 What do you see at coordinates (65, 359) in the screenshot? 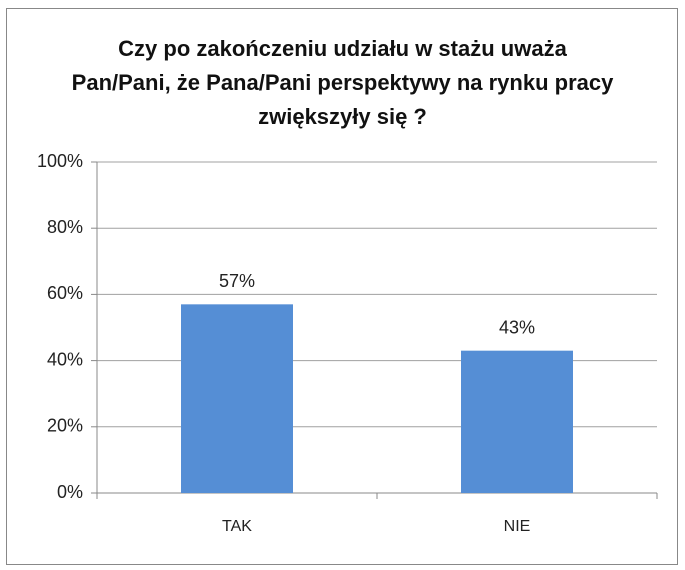
I see `y-tick-label: 40%` at bounding box center [65, 359].